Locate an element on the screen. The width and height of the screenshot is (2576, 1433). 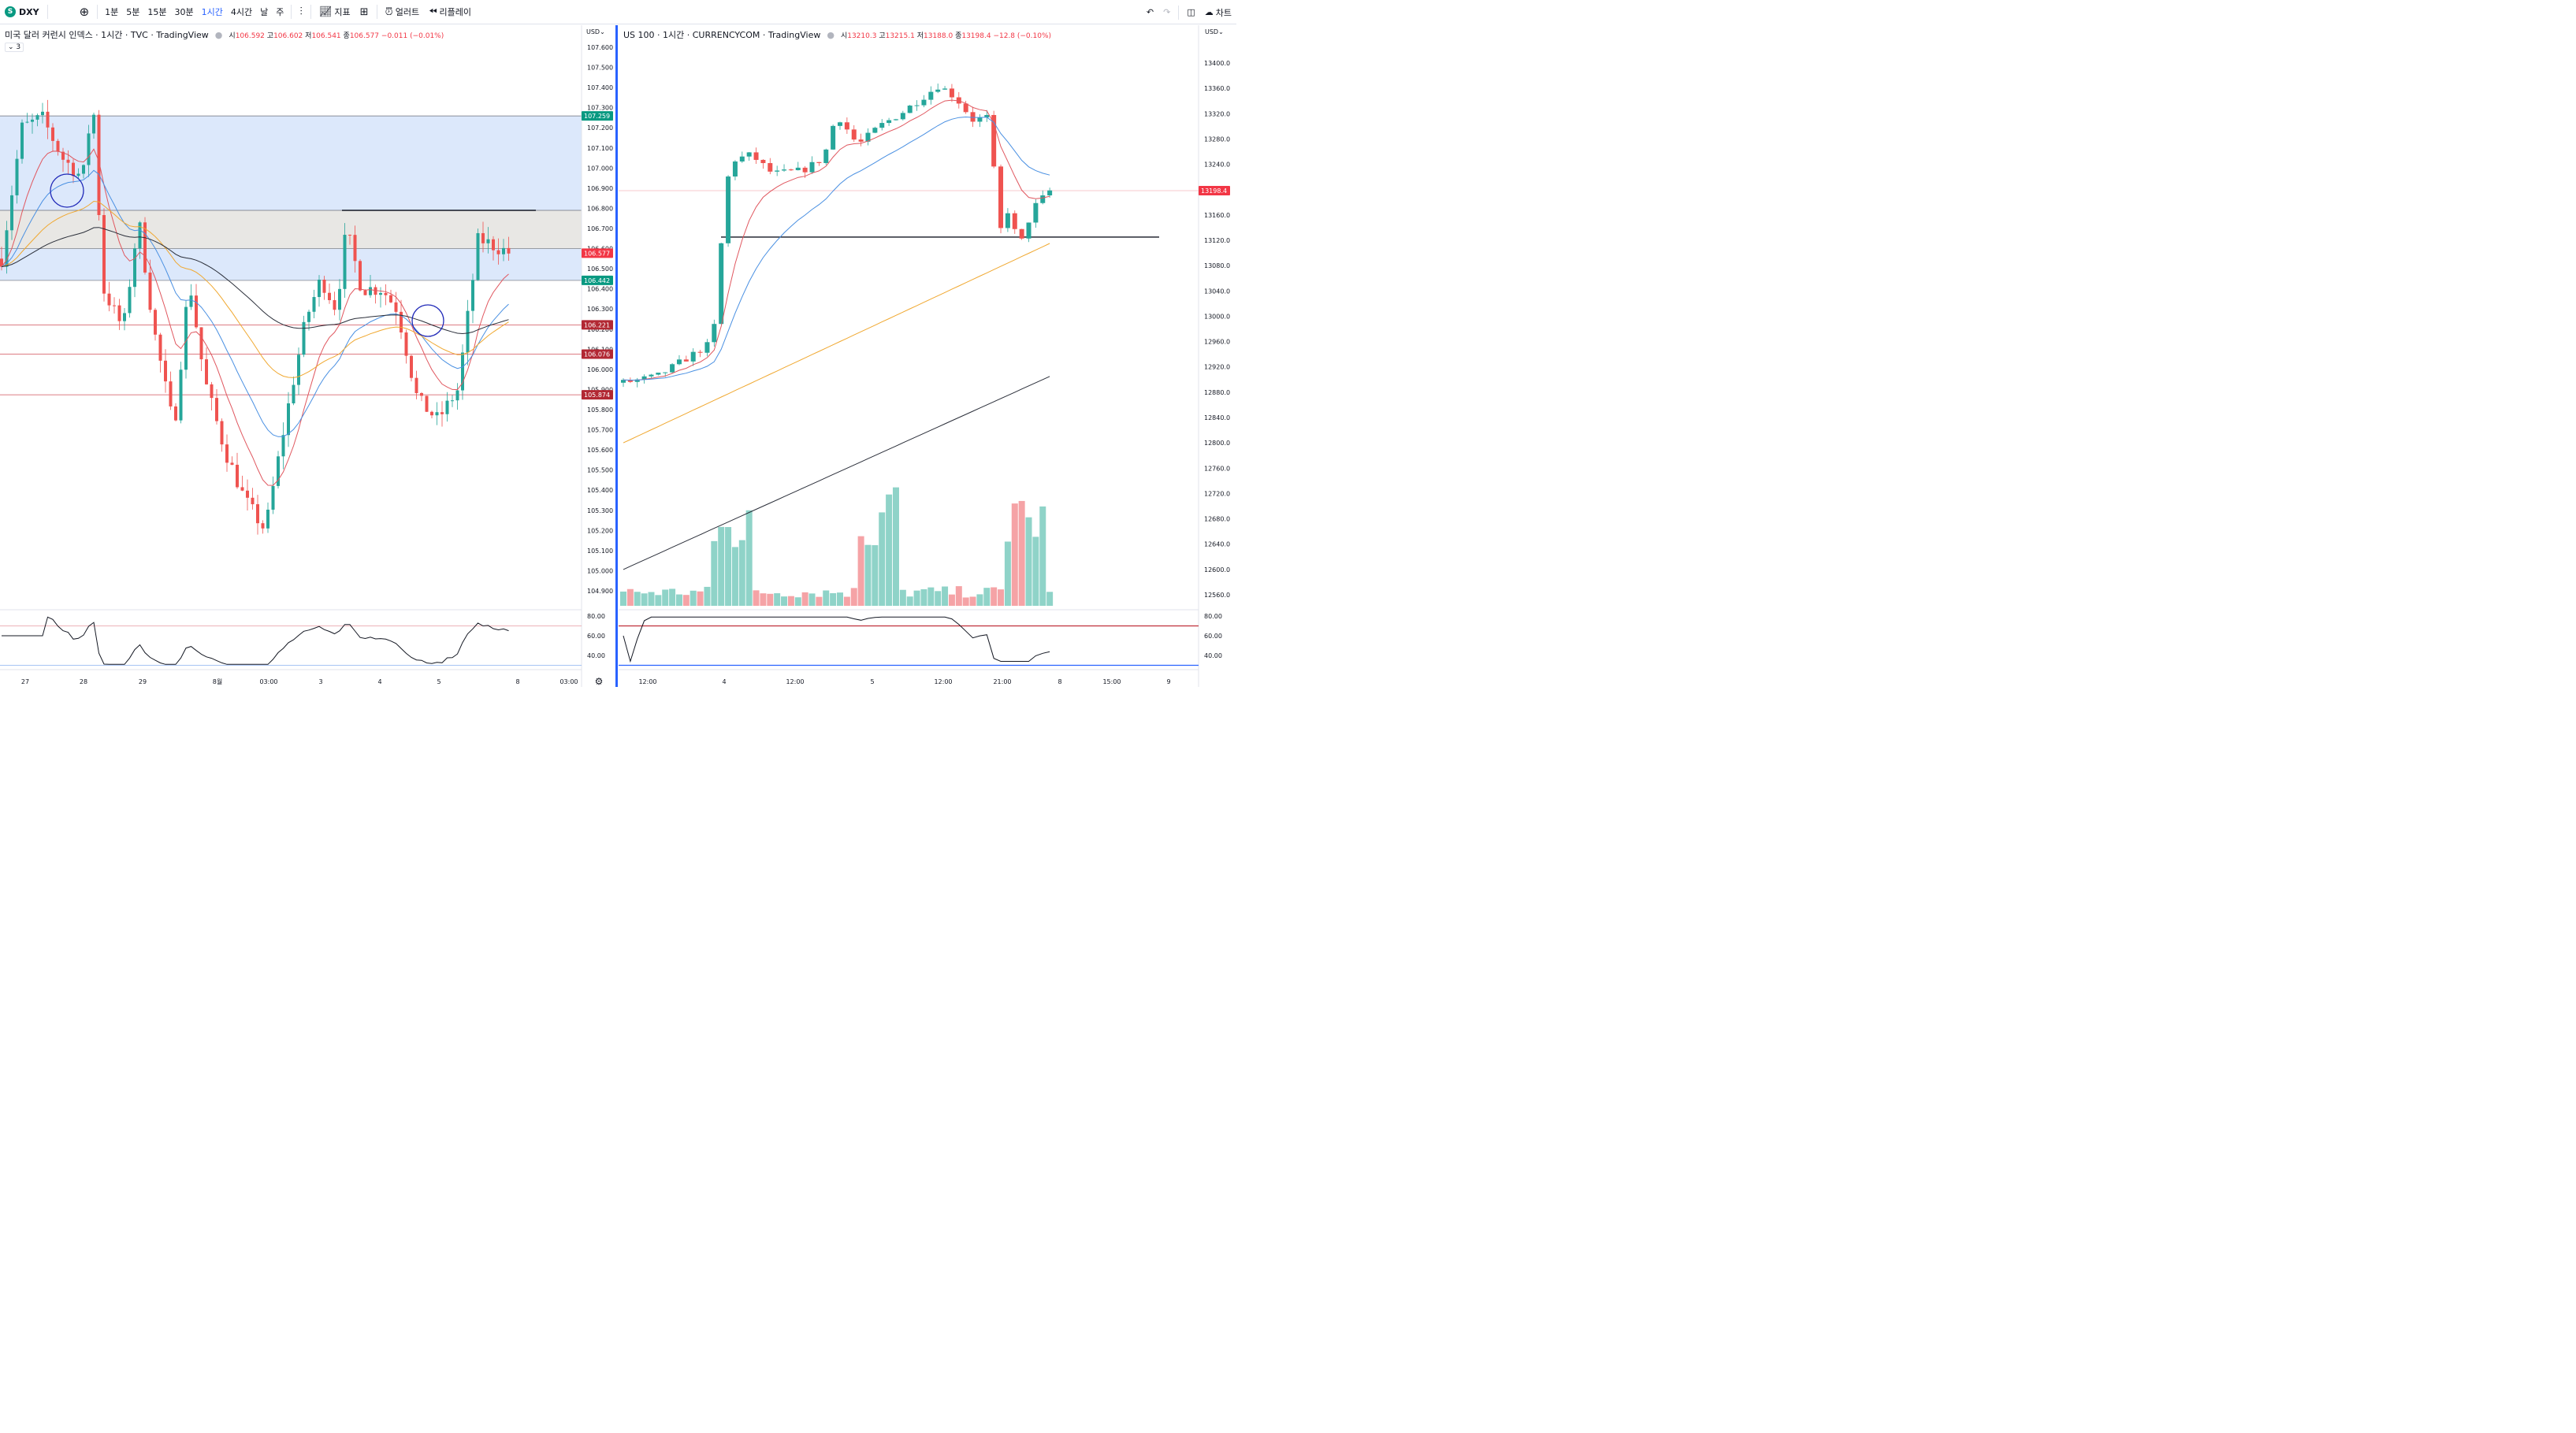
close-label: 종 is located at coordinates (958, 36).